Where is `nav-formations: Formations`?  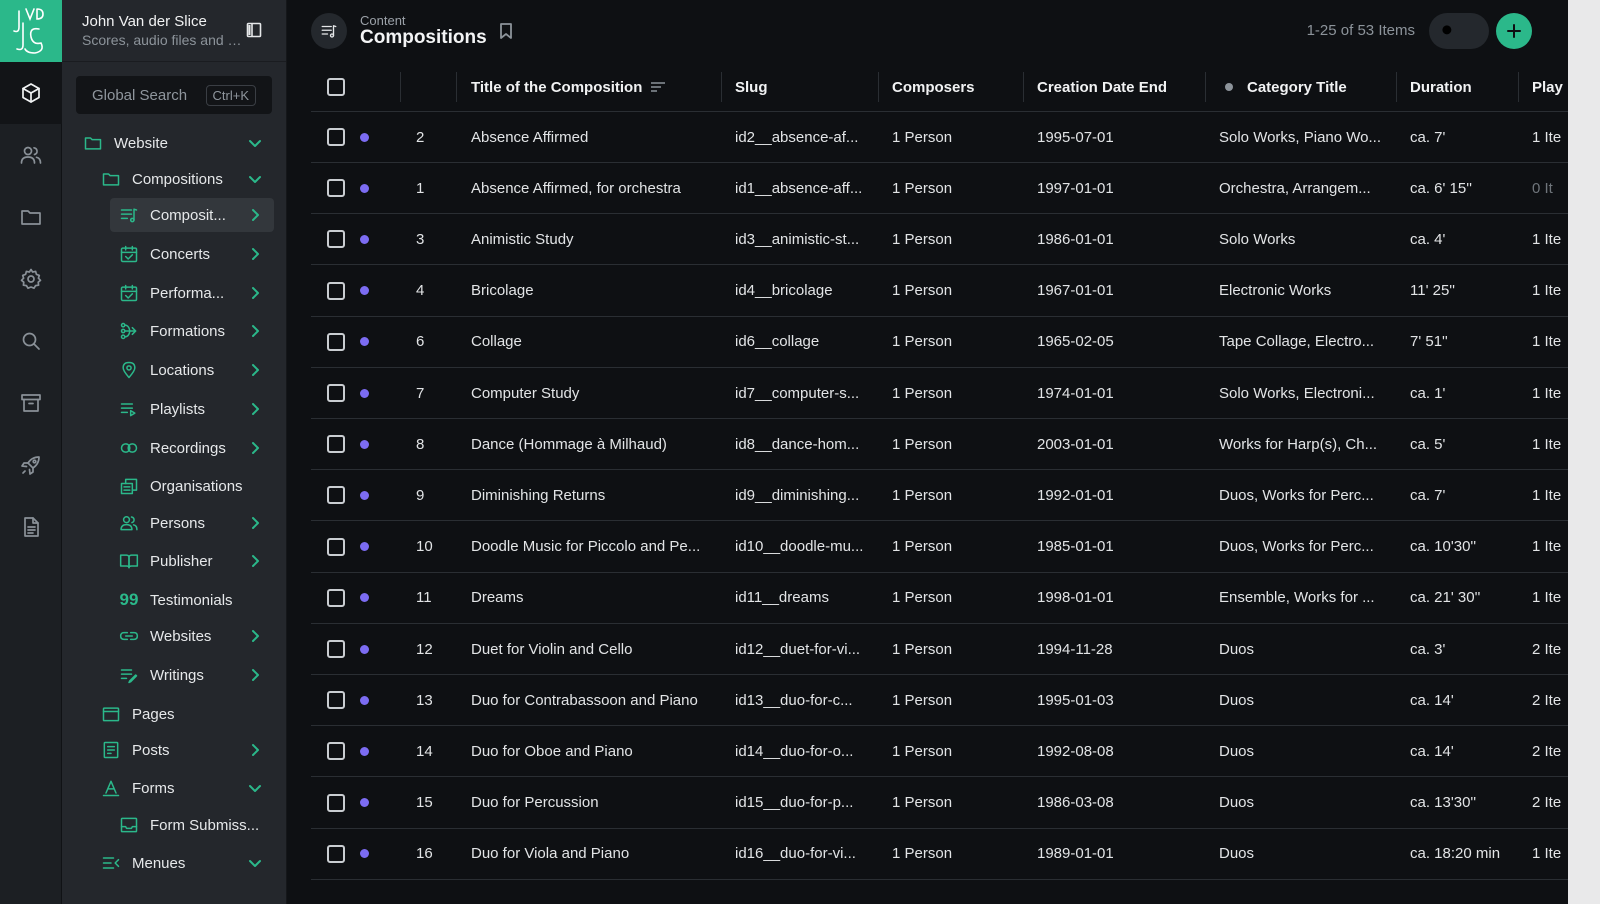 nav-formations: Formations is located at coordinates (190, 331).